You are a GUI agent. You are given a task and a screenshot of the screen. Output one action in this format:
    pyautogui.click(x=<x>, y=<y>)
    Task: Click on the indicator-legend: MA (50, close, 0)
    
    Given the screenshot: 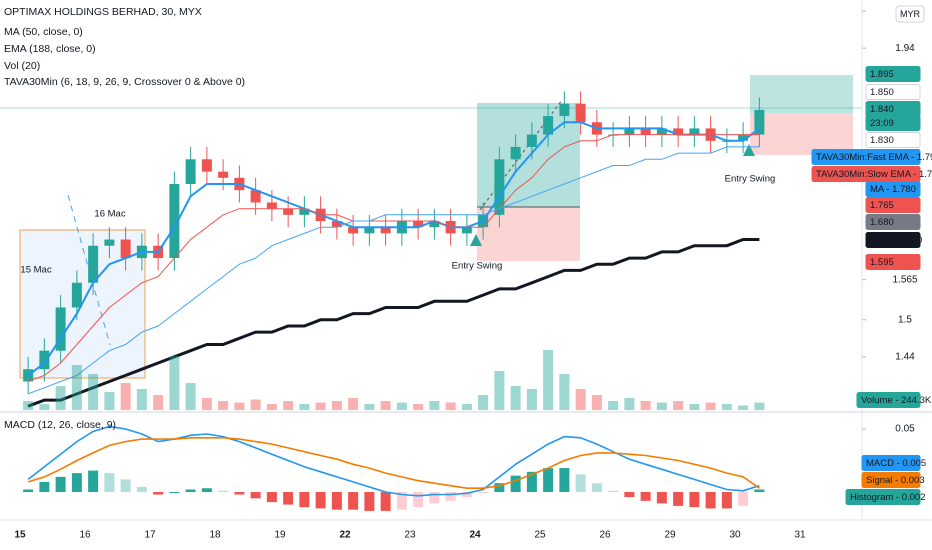 What is the action you would take?
    pyautogui.click(x=43, y=32)
    